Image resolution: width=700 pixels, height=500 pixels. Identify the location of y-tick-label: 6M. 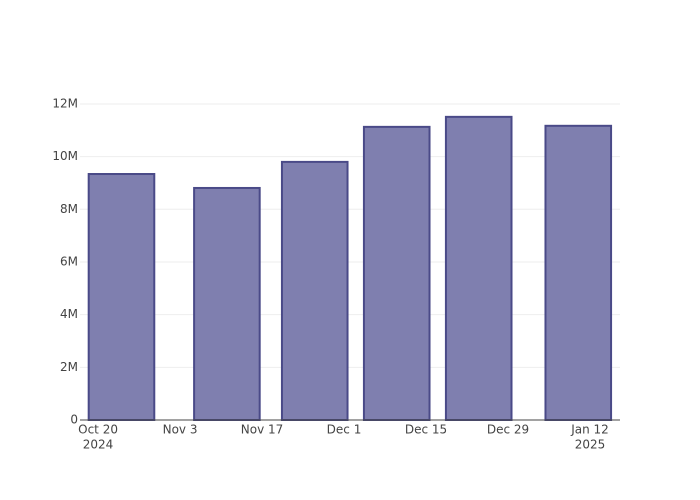
(69, 261).